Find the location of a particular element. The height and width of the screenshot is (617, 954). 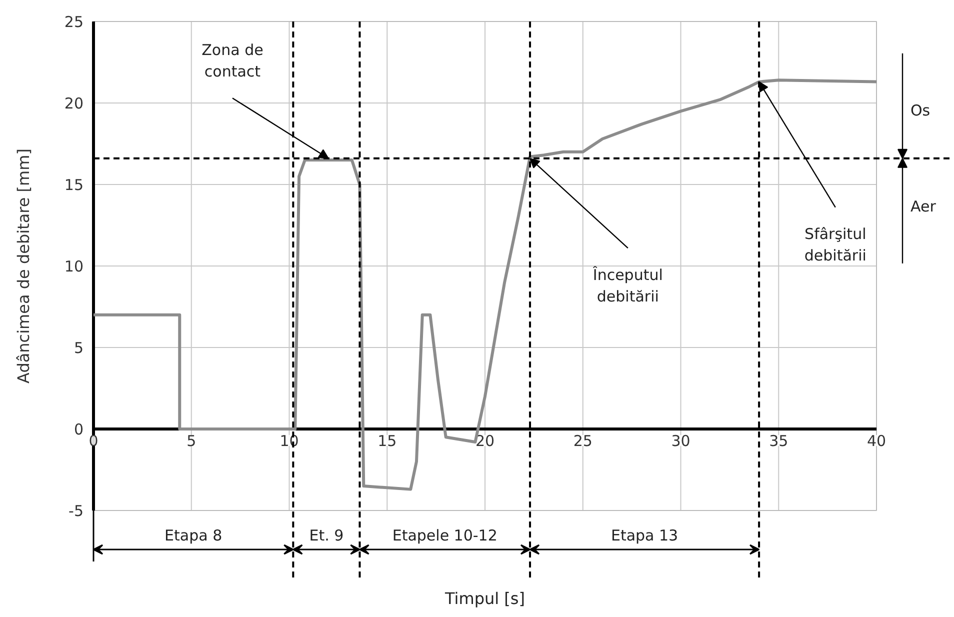

x-tick-label: 15 is located at coordinates (387, 441).